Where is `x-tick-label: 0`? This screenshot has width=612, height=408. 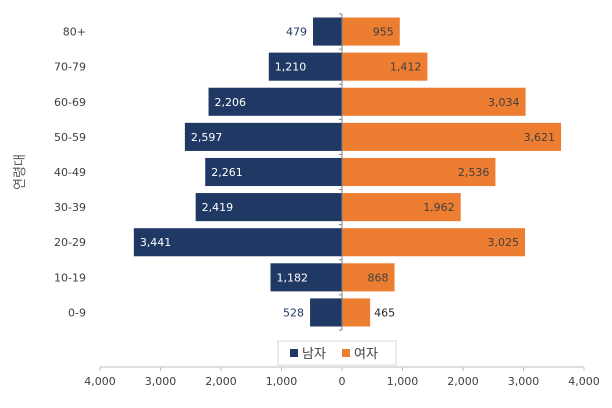
x-tick-label: 0 is located at coordinates (342, 381).